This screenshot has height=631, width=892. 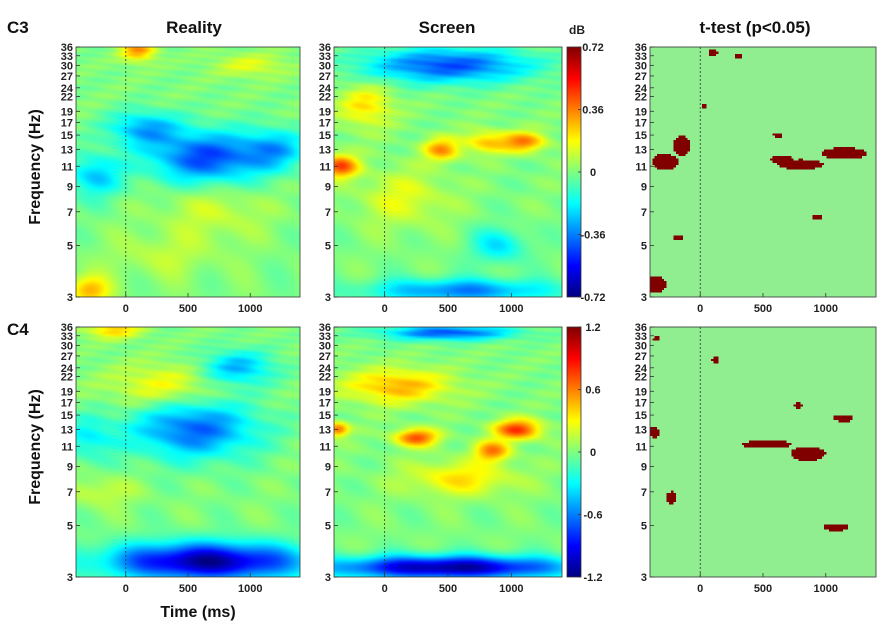 I want to click on col-title-reality: Reality, so click(x=194, y=27).